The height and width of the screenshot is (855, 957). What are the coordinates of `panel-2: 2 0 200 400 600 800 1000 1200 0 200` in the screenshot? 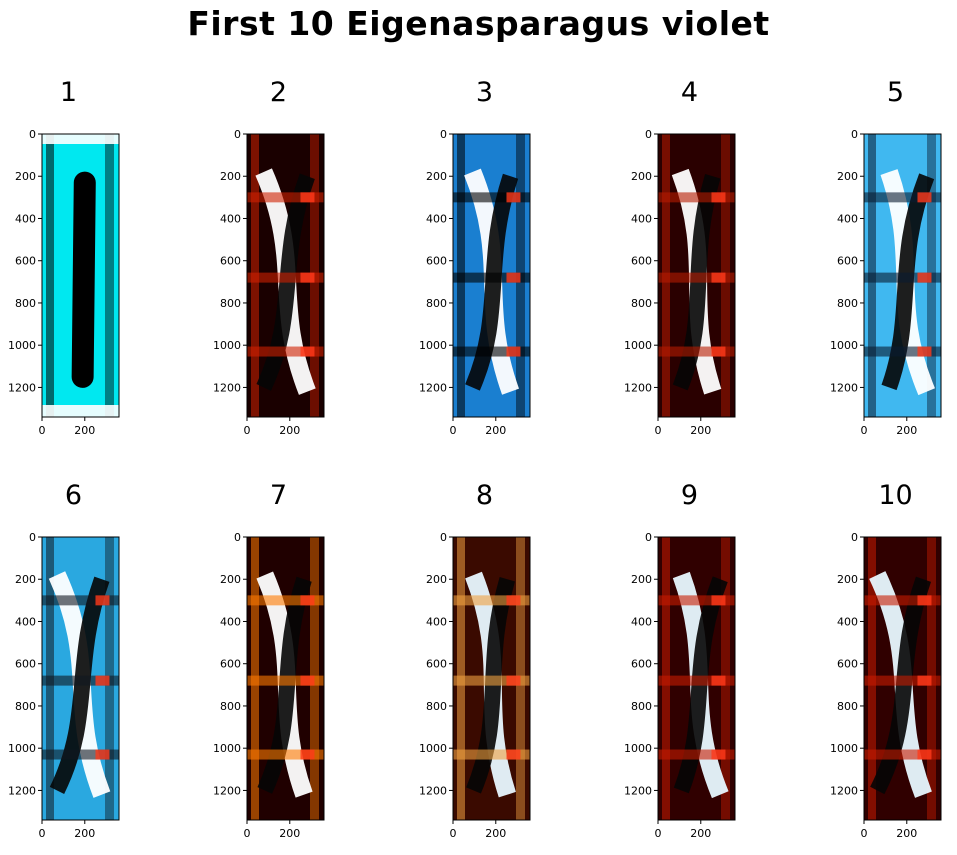 It's located at (269, 257).